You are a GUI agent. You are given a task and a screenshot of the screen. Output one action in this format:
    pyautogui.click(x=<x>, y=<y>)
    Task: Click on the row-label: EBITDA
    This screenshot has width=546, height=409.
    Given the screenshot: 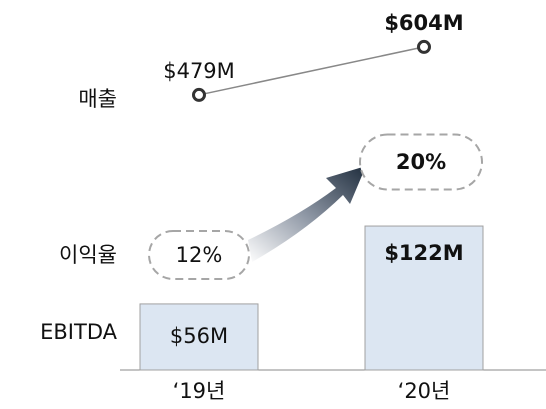 What is the action you would take?
    pyautogui.click(x=78, y=332)
    